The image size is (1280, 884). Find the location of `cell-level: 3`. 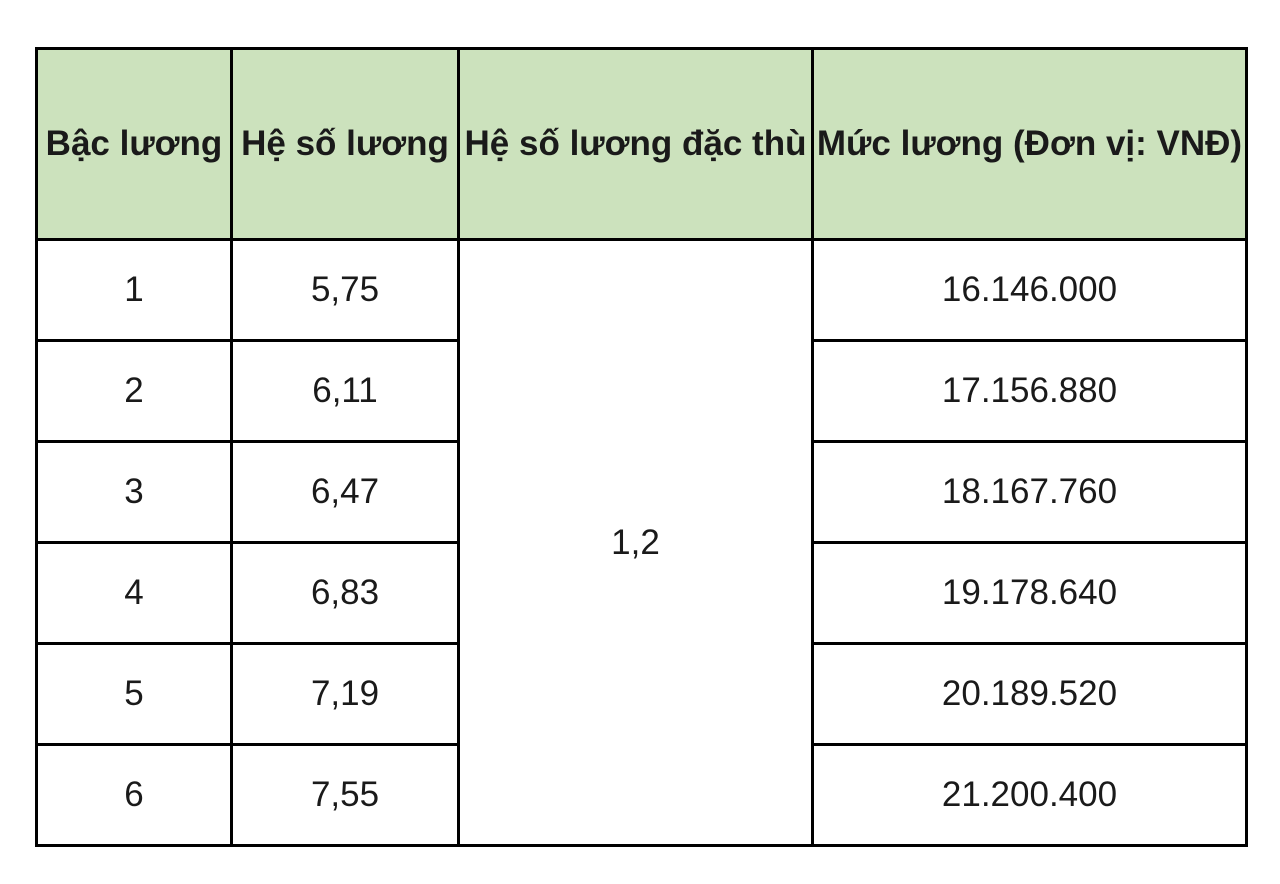

cell-level: 3 is located at coordinates (134, 492).